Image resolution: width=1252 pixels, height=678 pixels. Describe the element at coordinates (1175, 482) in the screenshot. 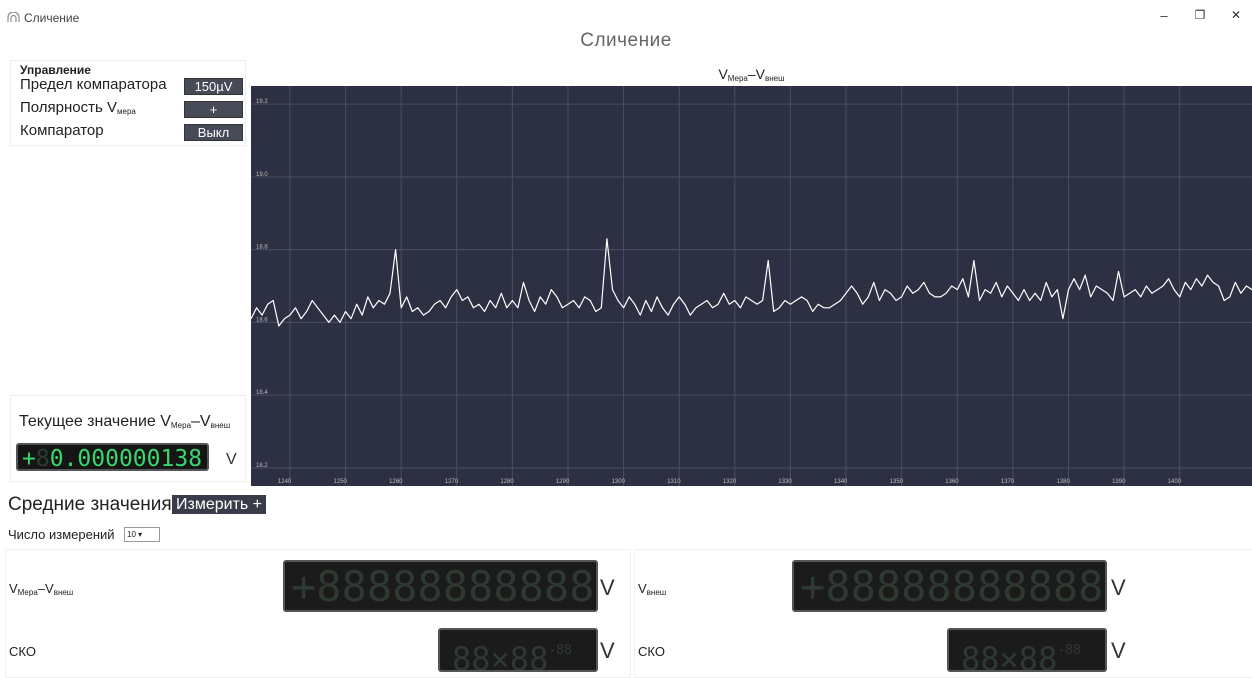

I see `x-tick-label: 1400` at that location.